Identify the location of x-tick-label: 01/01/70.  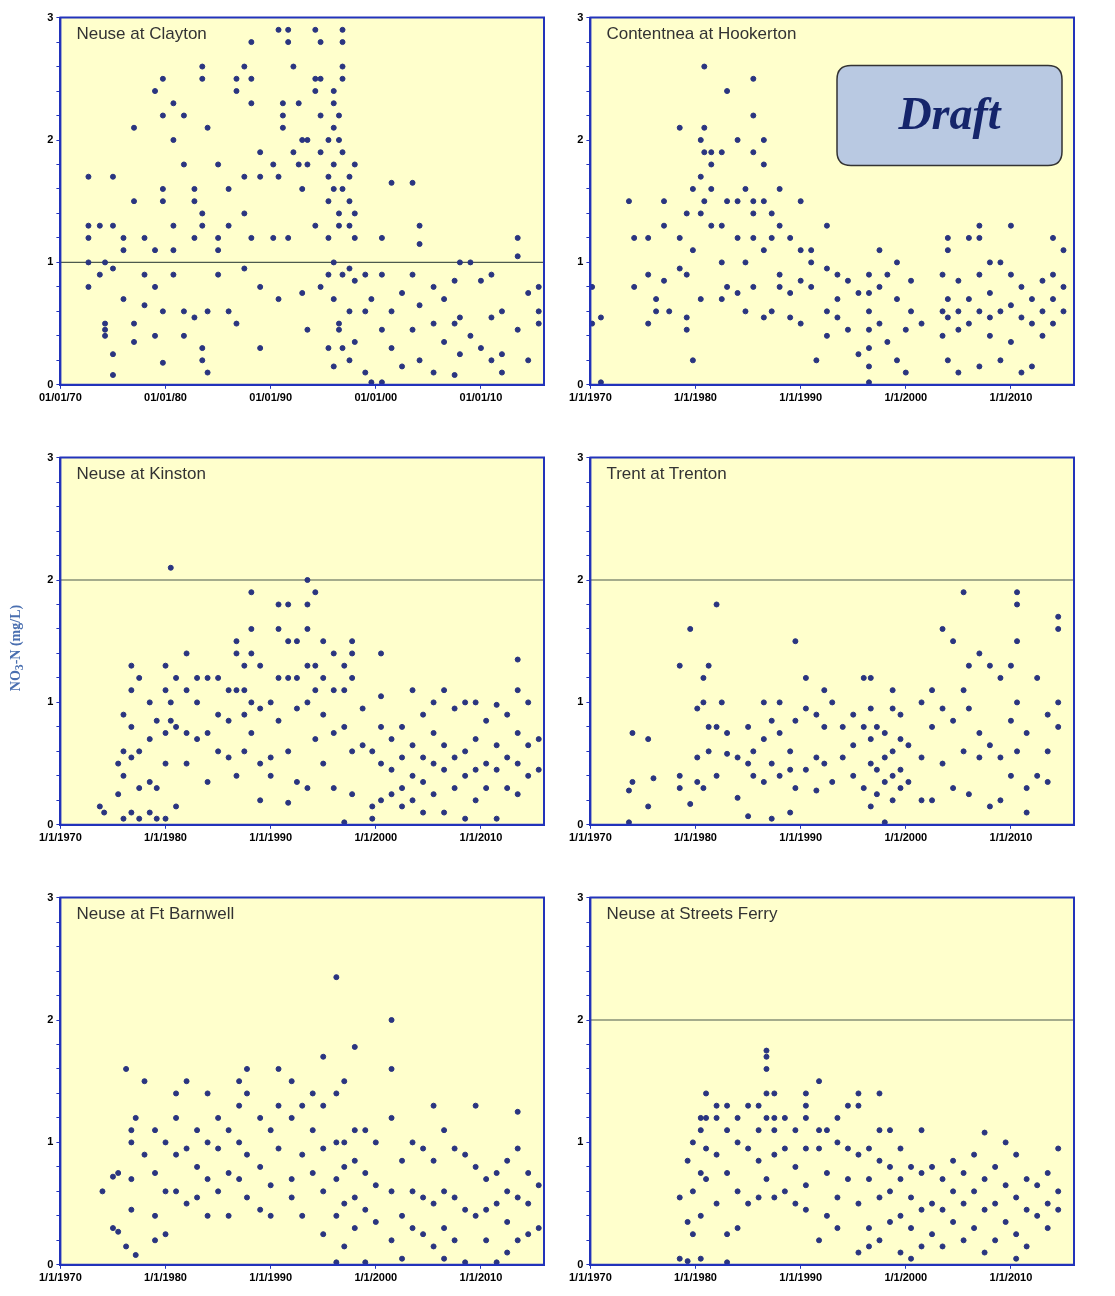
(60, 397).